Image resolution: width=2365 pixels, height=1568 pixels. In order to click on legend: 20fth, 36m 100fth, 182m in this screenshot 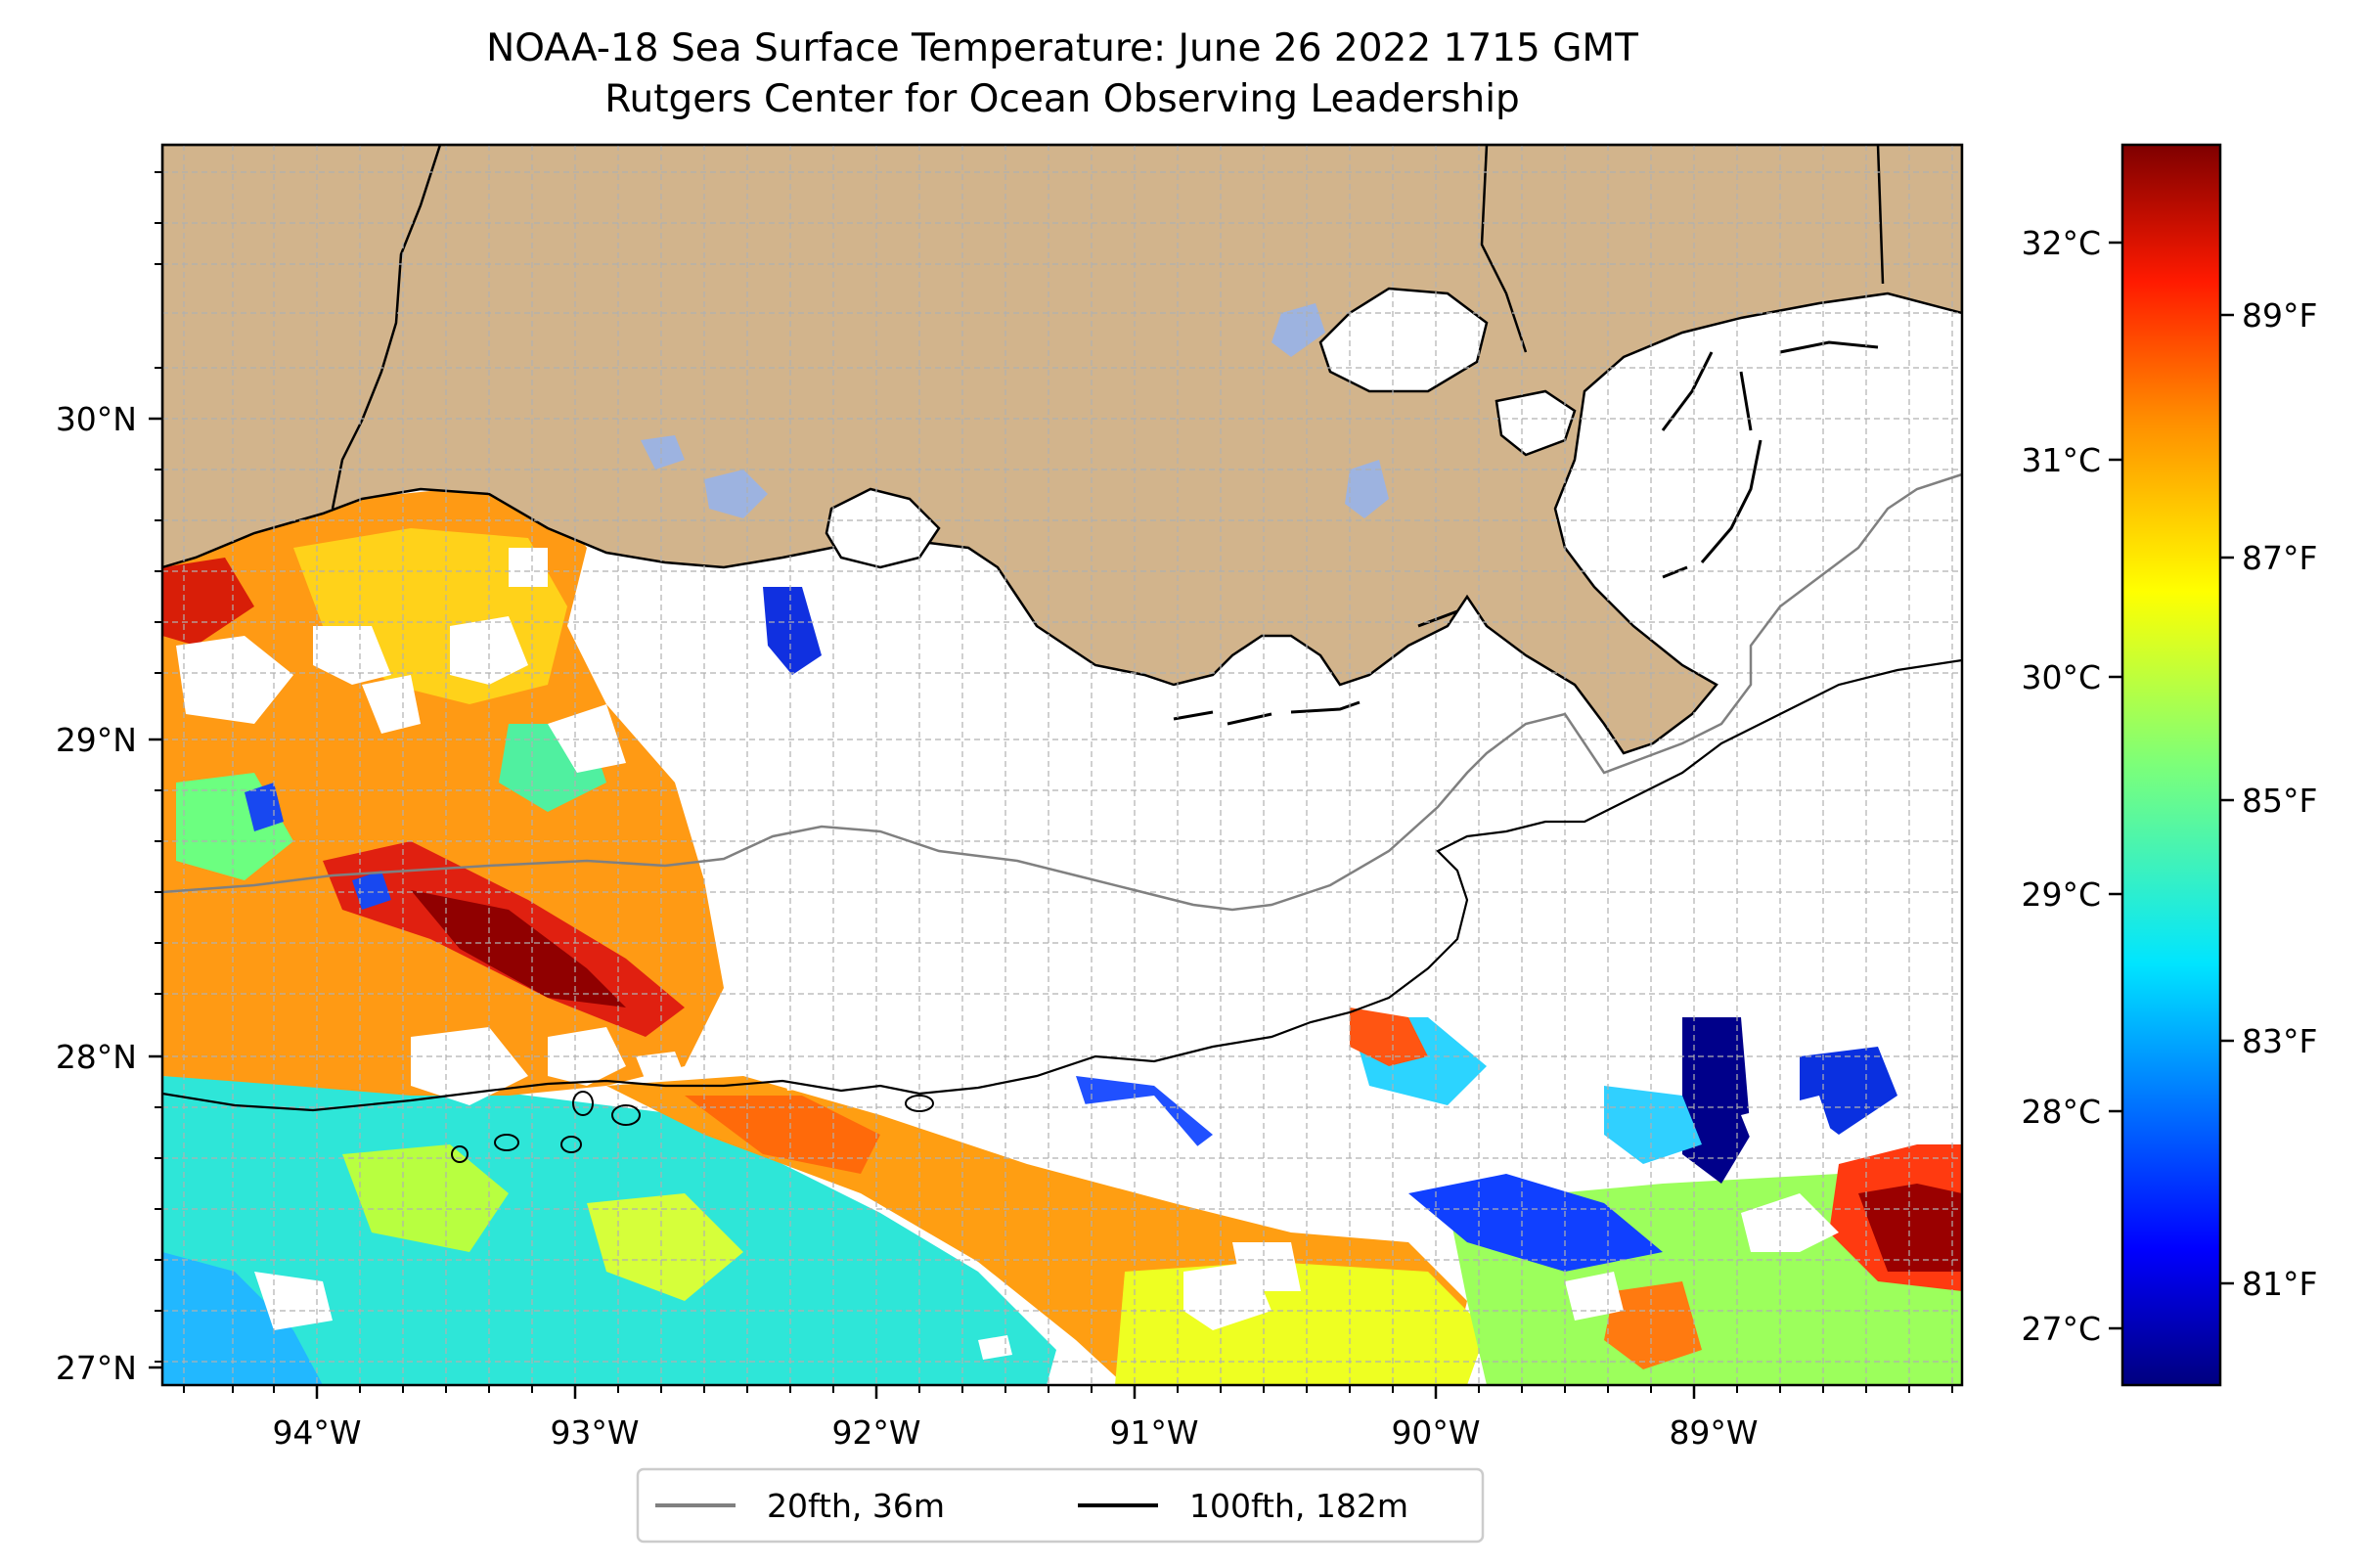, I will do `click(1060, 1505)`.